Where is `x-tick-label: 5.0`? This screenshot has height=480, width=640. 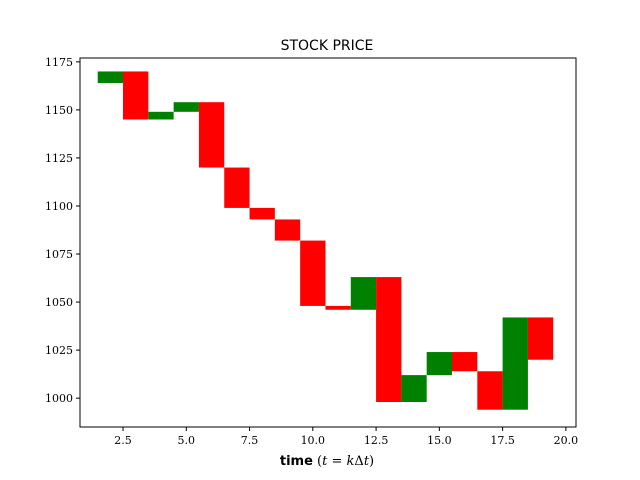
x-tick-label: 5.0 is located at coordinates (187, 440).